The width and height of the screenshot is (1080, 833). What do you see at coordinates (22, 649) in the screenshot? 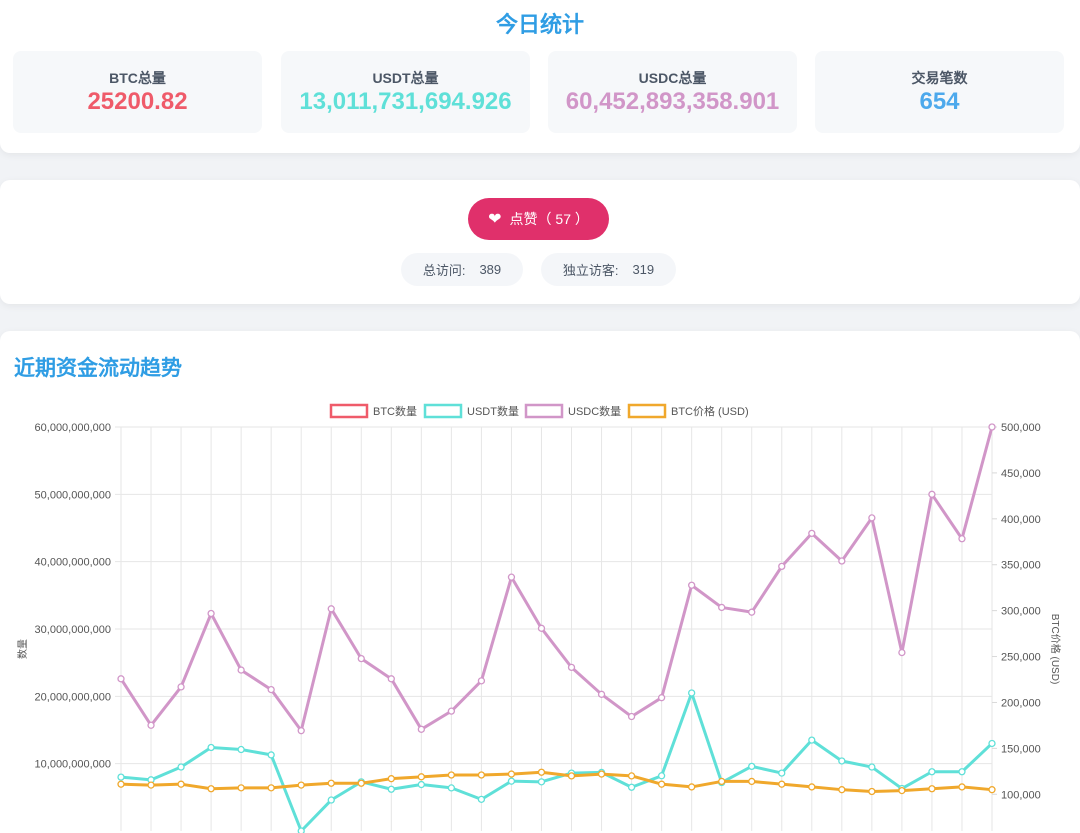
I see `left-axis-title: 数量` at bounding box center [22, 649].